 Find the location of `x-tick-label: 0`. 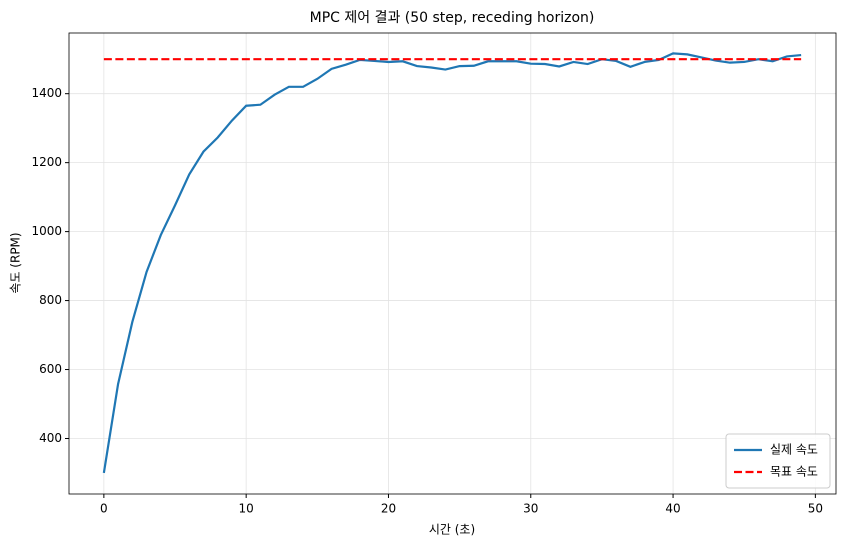

x-tick-label: 0 is located at coordinates (104, 509).